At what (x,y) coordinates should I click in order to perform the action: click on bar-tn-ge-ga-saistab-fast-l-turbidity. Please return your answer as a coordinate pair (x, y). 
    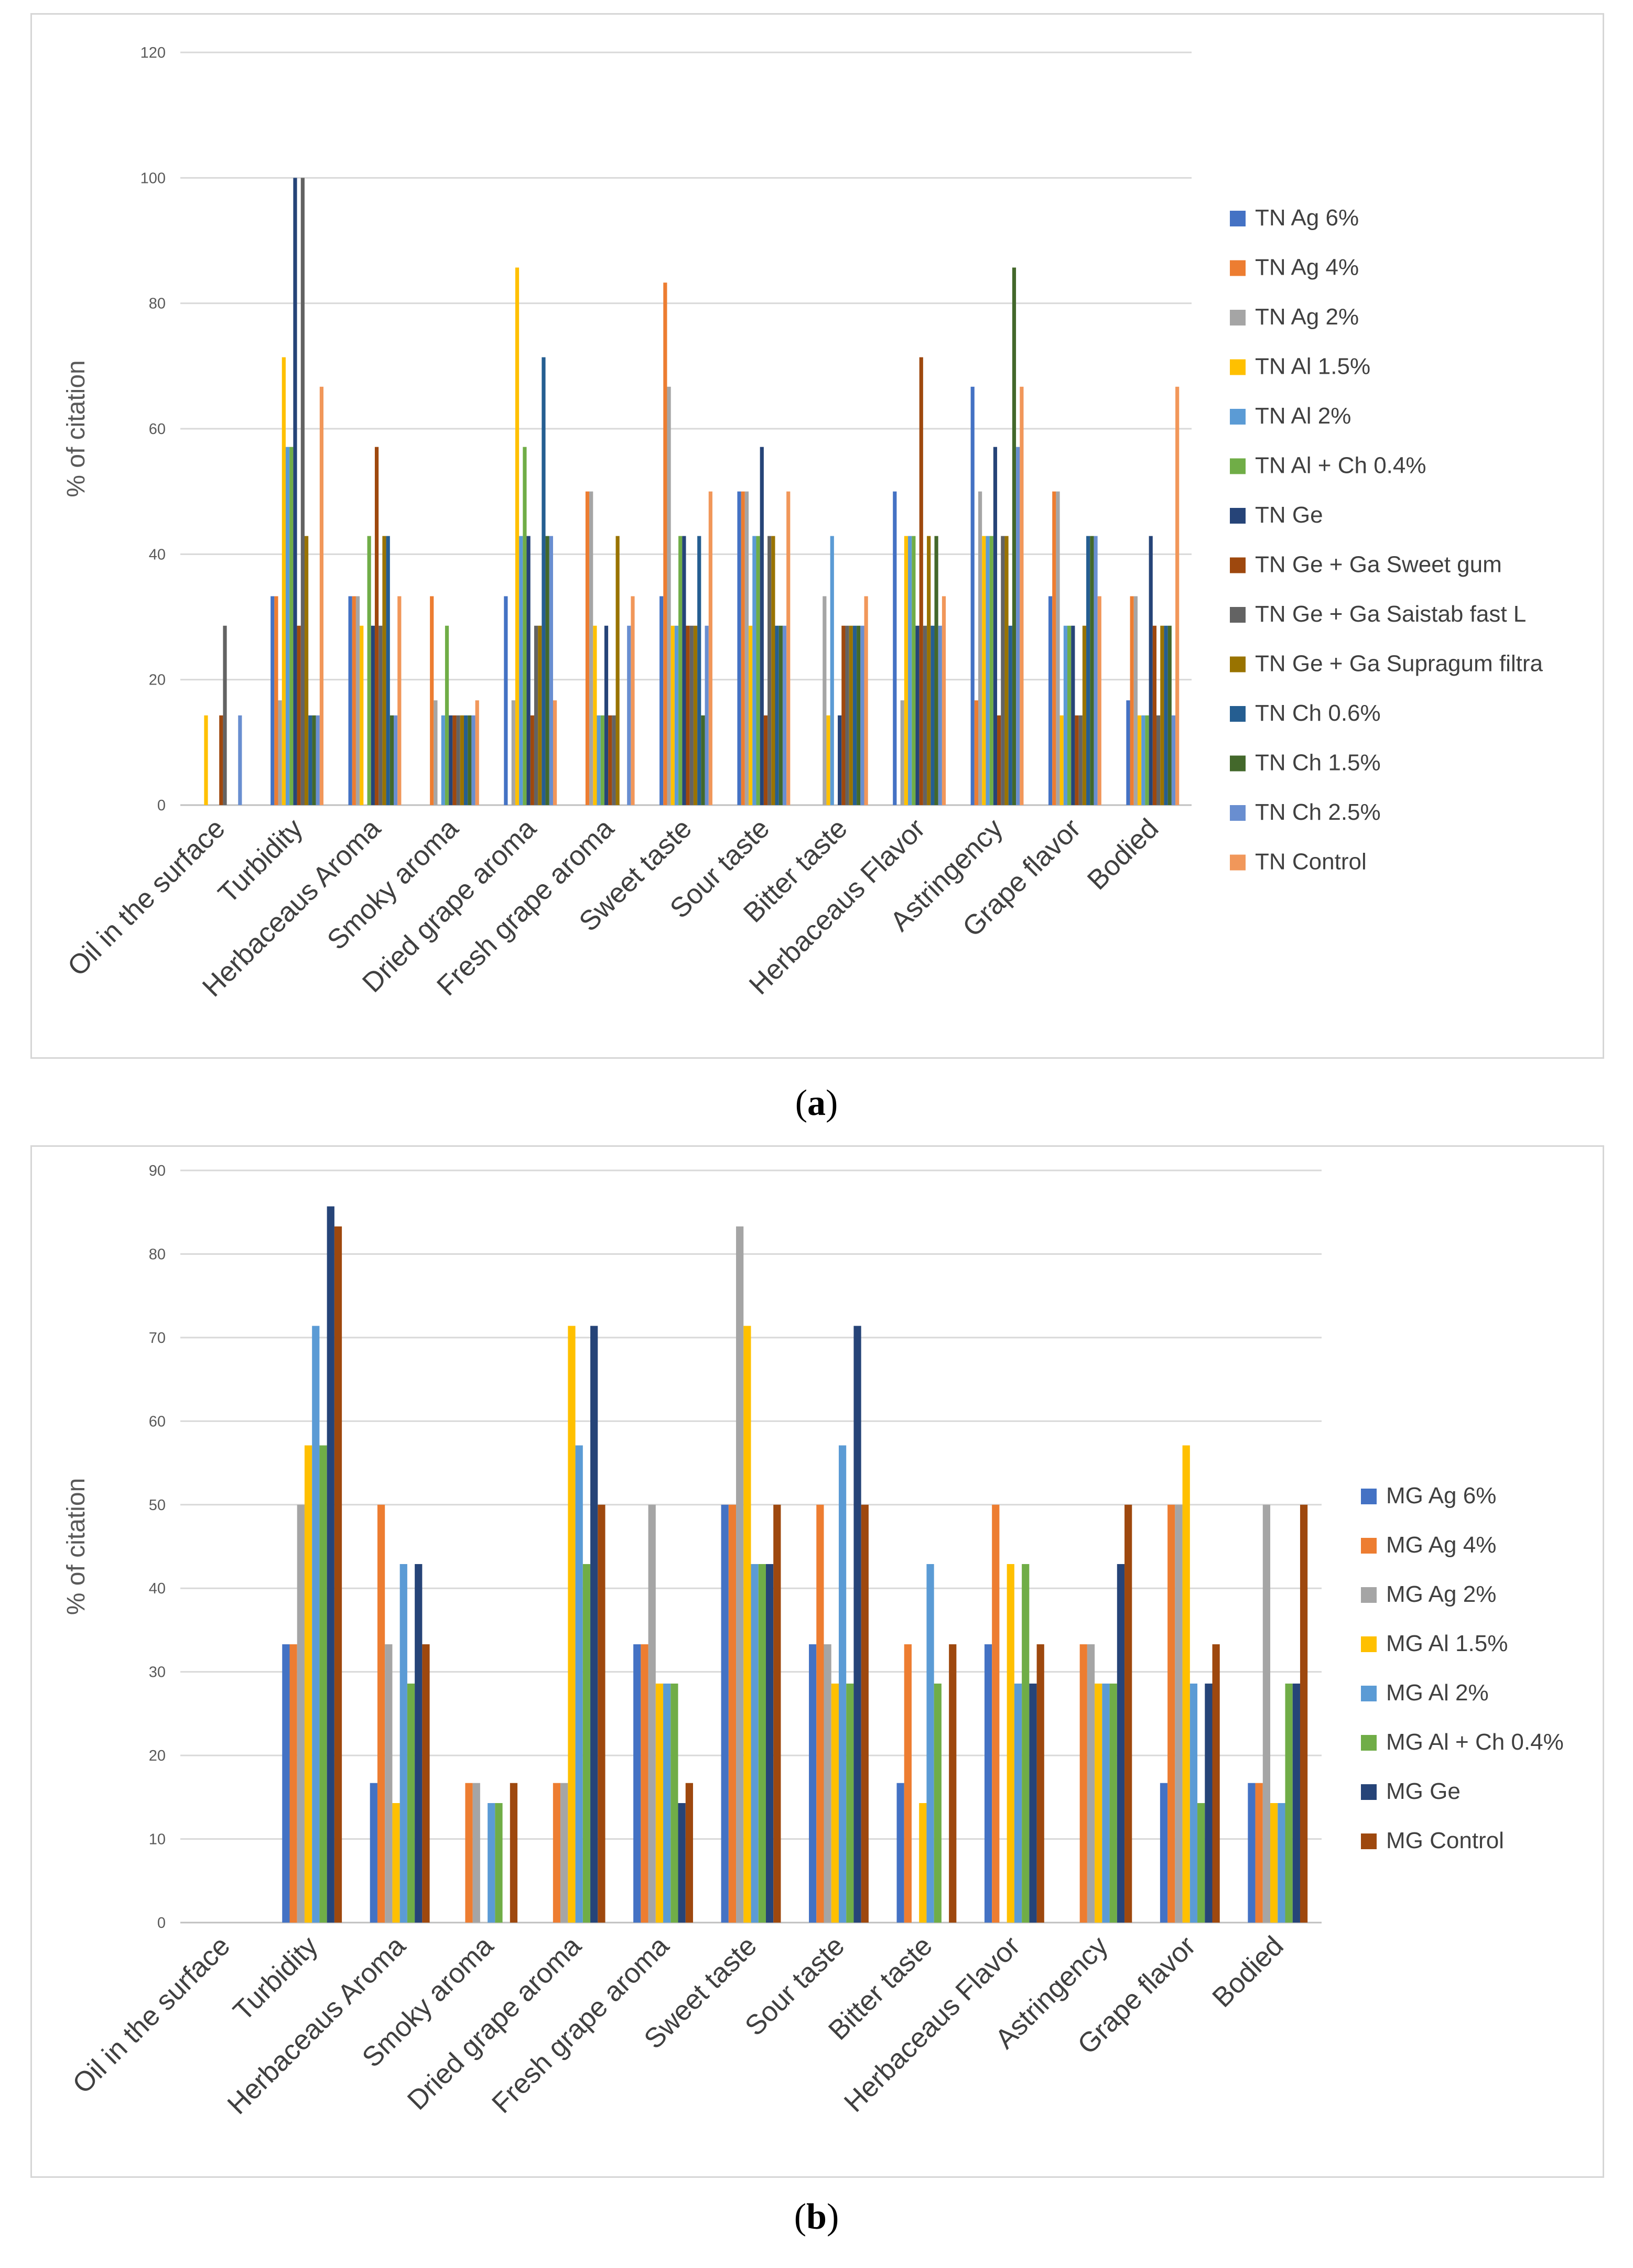
    Looking at the image, I should click on (302, 491).